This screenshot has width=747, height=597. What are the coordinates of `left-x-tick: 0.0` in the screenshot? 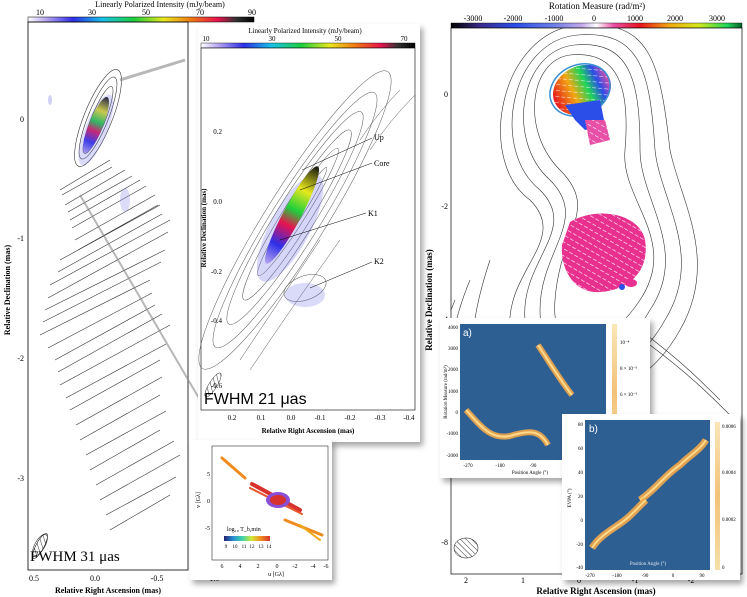 It's located at (95, 578).